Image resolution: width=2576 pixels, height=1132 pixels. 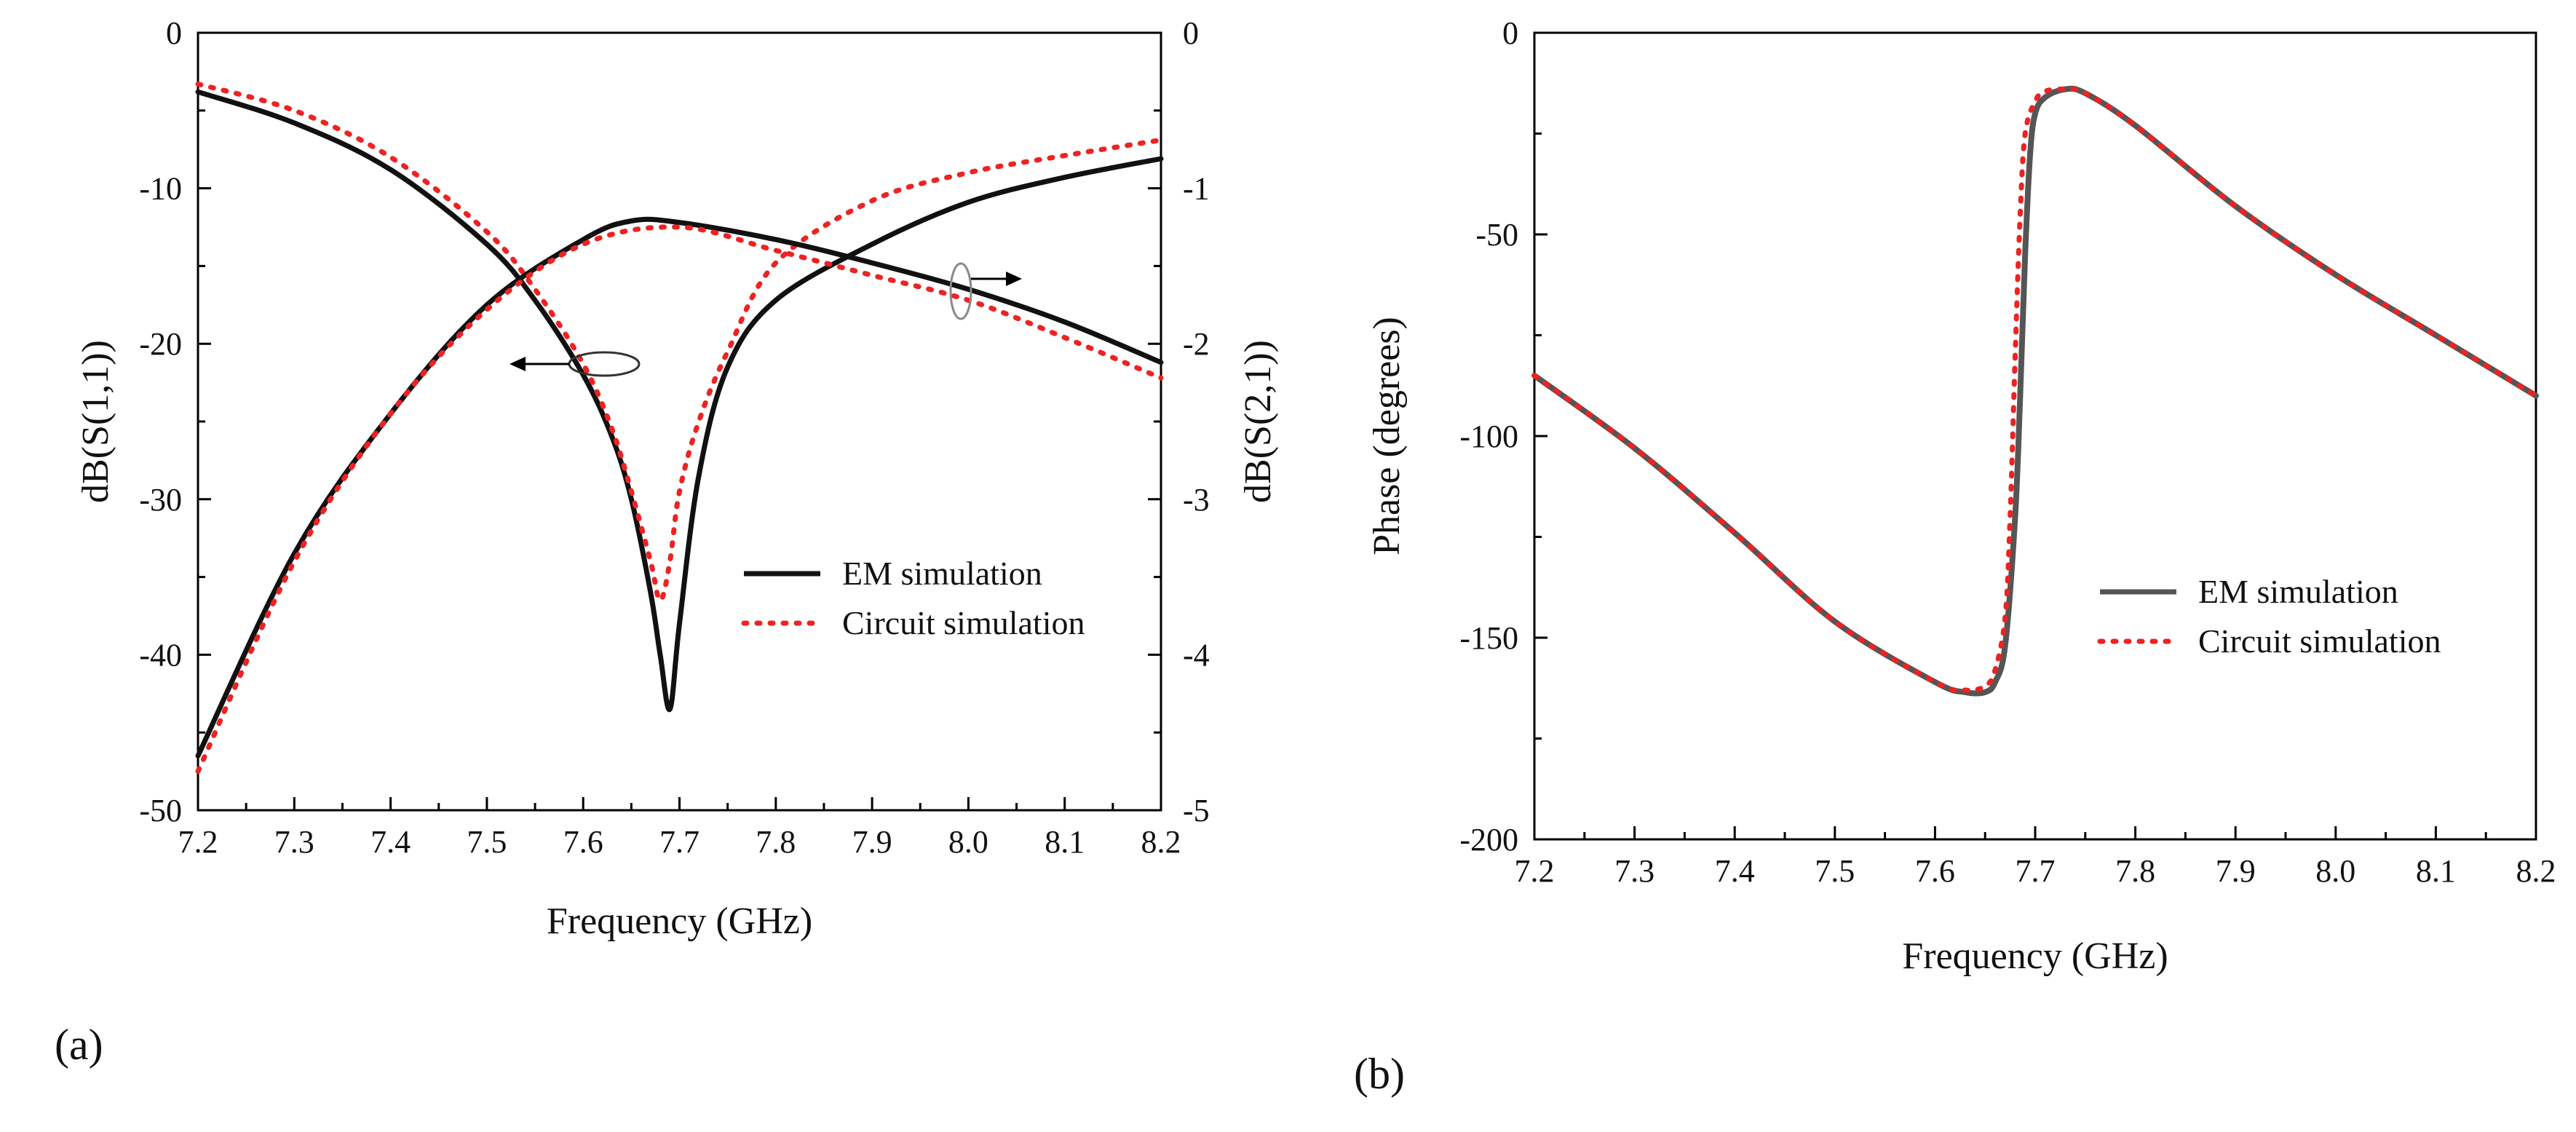 I want to click on a-left-ytick-label: -10, so click(x=160, y=189).